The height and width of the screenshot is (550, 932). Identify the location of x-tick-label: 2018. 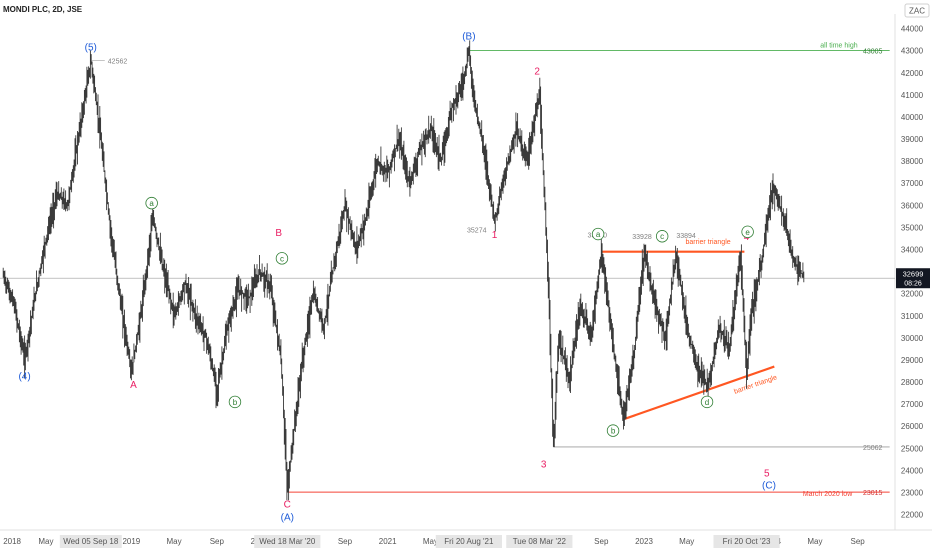
(12, 541).